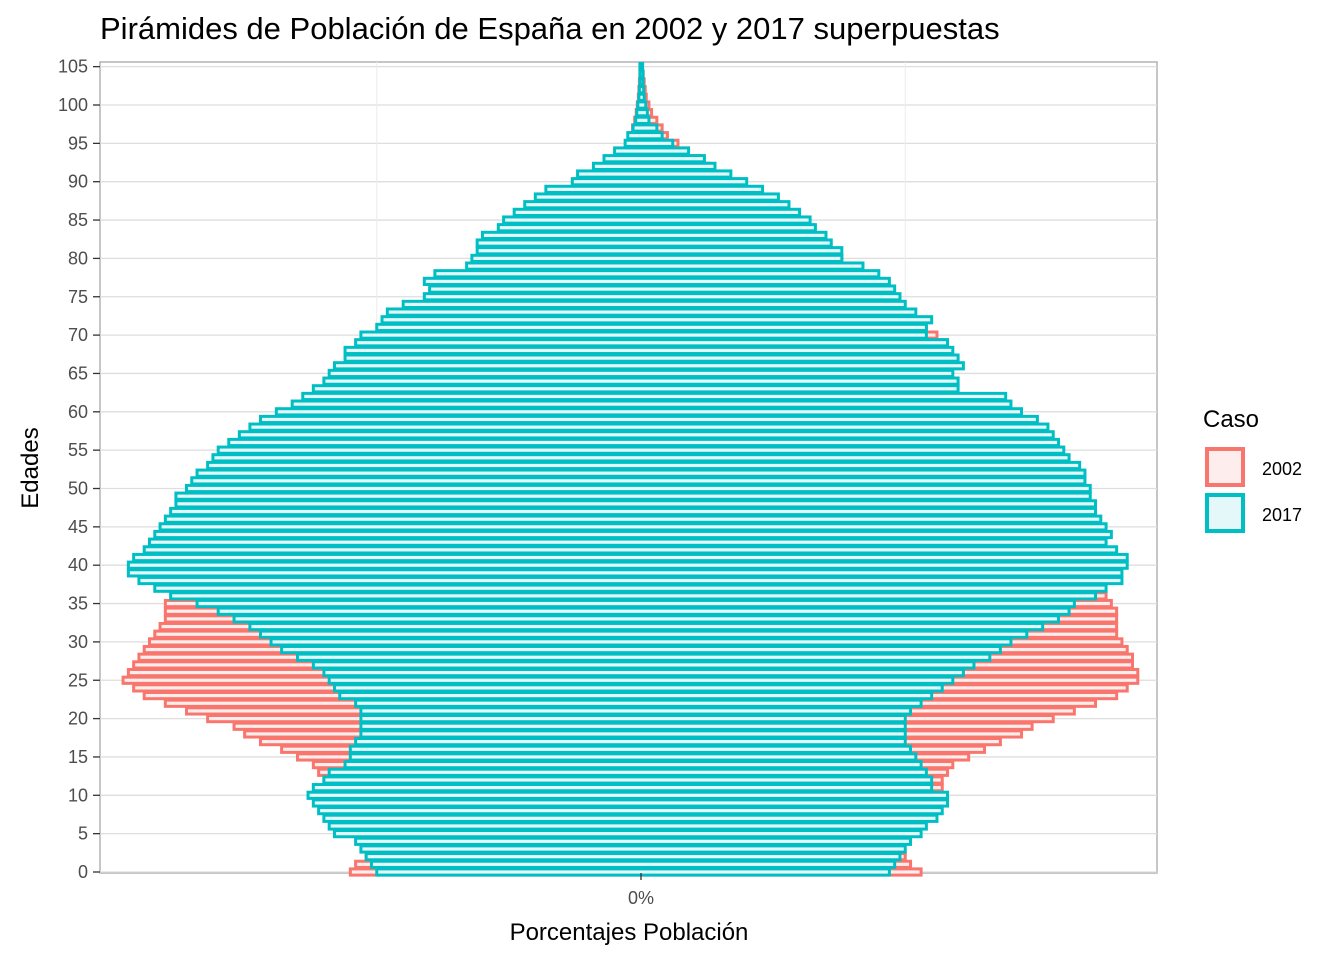  I want to click on y-tick-label-30: 30, so click(78, 642).